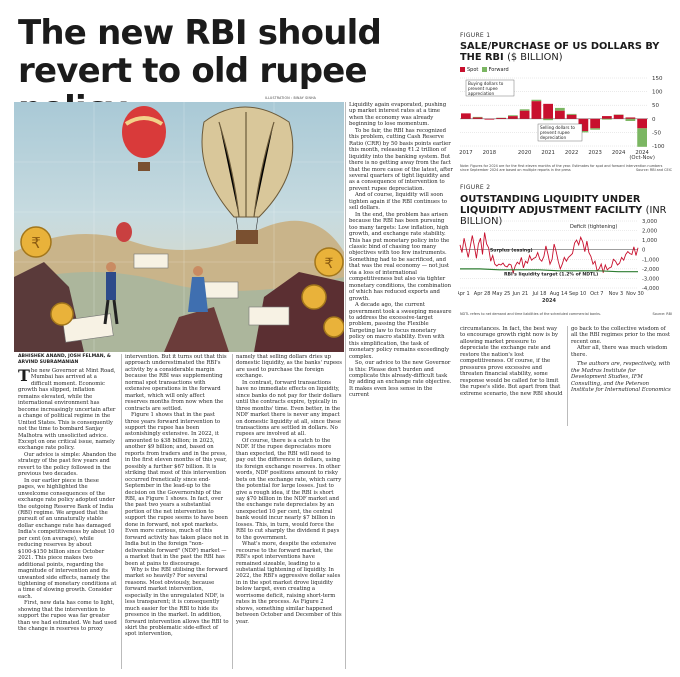 The width and height of the screenshot is (680, 677). What do you see at coordinates (501, 294) in the screenshot?
I see `x-tick-label: May 25` at bounding box center [501, 294].